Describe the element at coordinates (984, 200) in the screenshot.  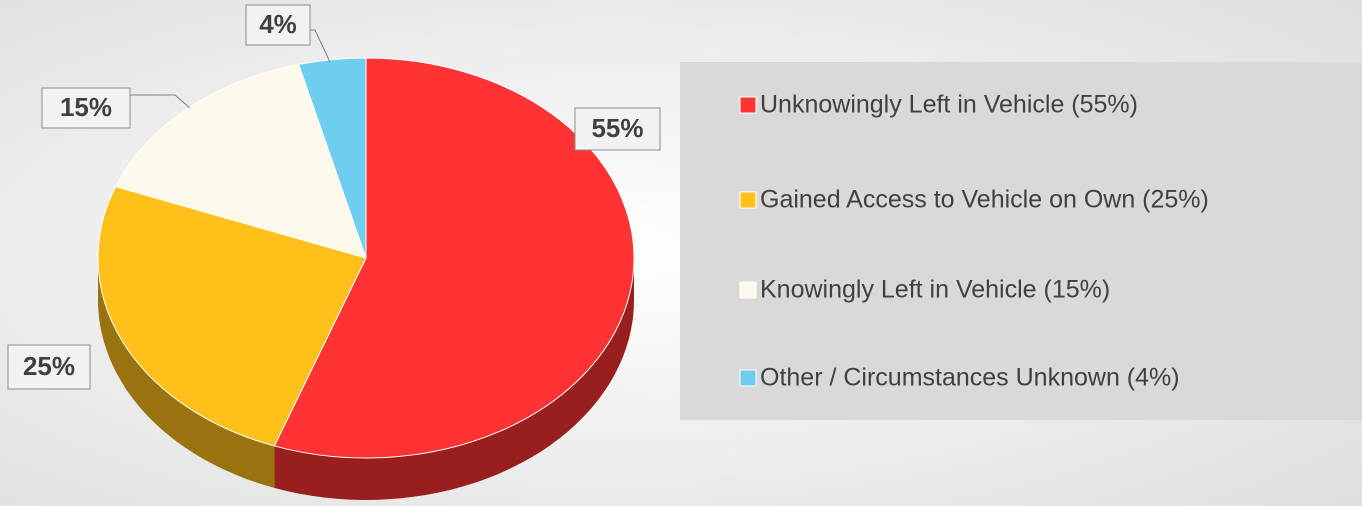
I see `legend-label: Gained Access to Vehicle on Own (25%)` at that location.